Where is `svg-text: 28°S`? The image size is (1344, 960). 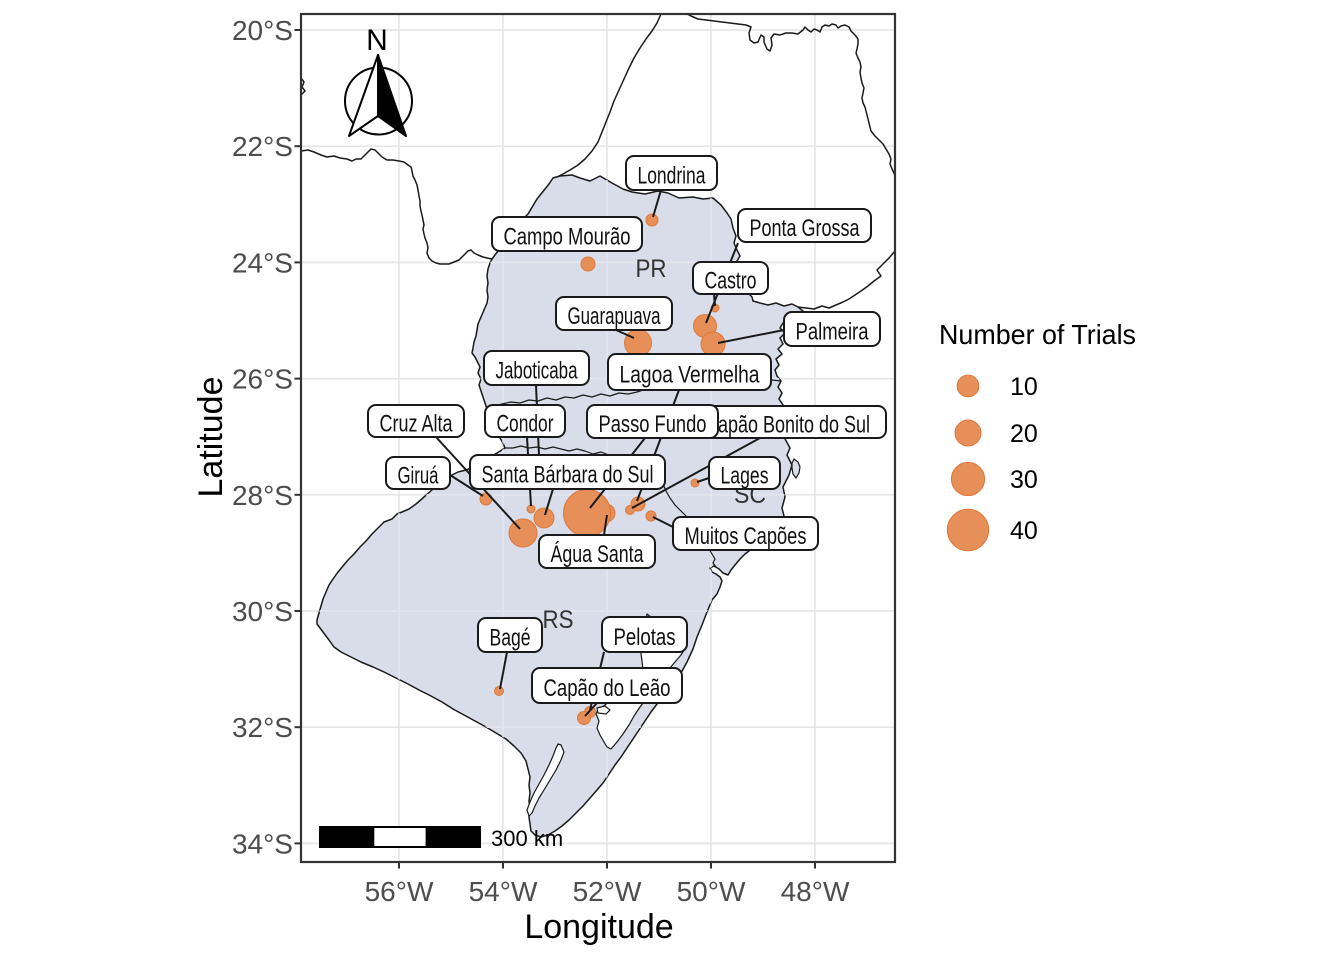
svg-text: 28°S is located at coordinates (262, 495).